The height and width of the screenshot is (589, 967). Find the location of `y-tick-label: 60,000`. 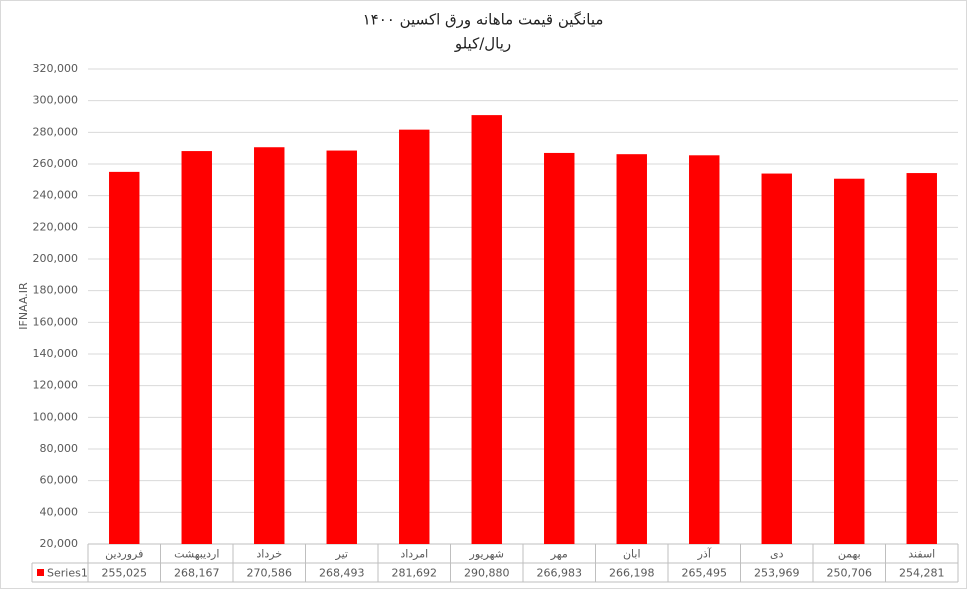

y-tick-label: 60,000 is located at coordinates (59, 480).